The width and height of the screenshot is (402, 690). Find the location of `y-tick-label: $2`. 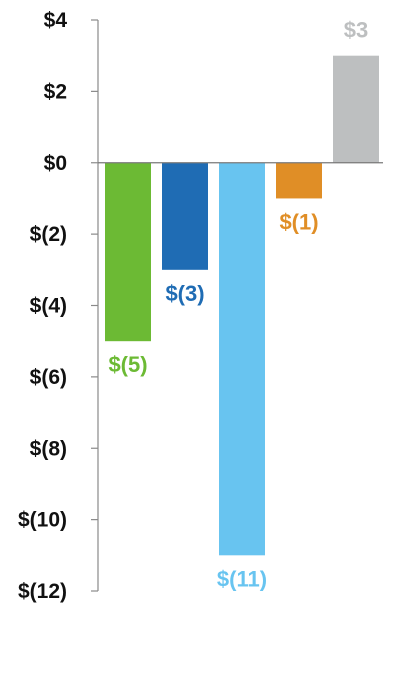

y-tick-label: $2 is located at coordinates (55, 91).